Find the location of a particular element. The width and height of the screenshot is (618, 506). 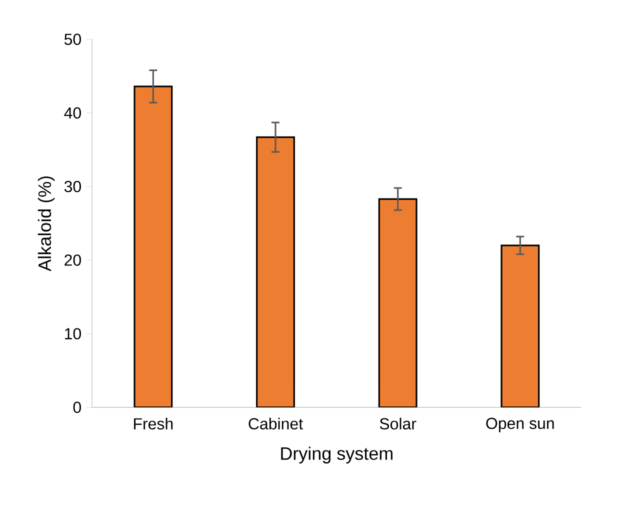

x-axis-title: Drying system is located at coordinates (336, 455).